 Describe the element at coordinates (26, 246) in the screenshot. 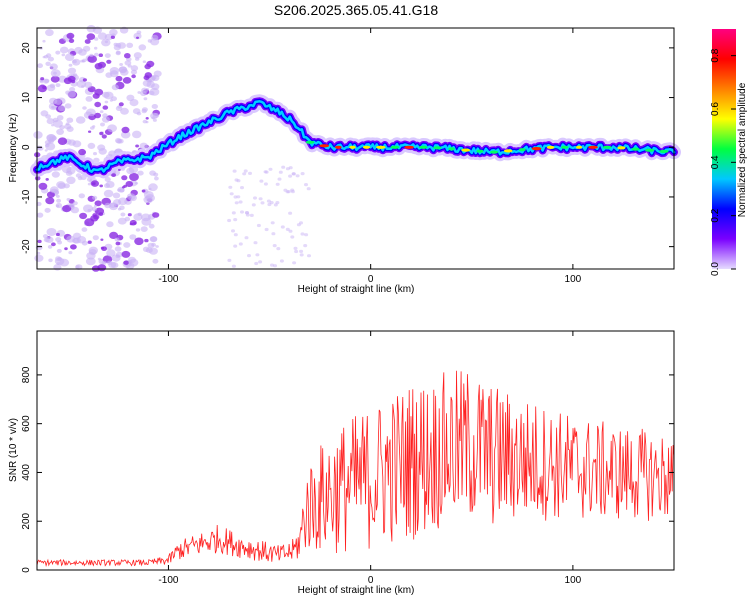

I see `y-tick-label: -20` at that location.